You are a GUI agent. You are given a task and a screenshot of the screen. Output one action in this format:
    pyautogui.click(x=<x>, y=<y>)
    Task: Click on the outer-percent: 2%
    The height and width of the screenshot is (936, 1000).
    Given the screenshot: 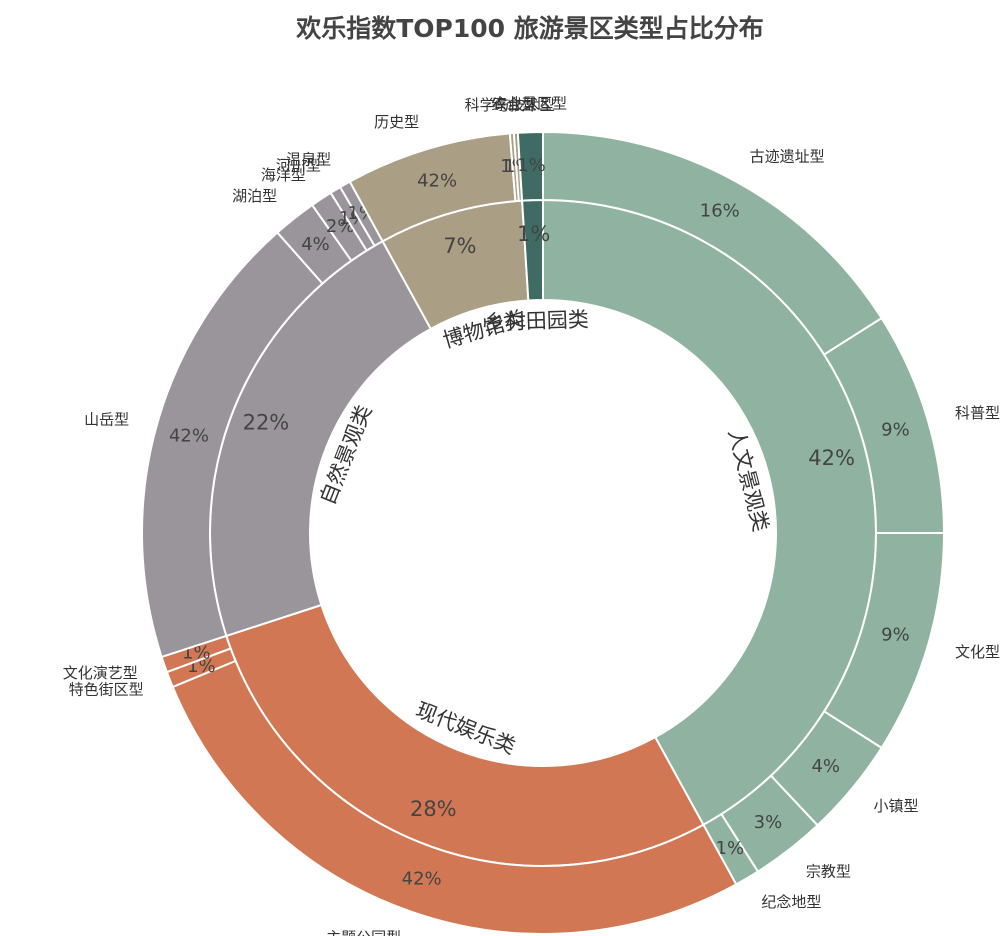 What is the action you would take?
    pyautogui.click(x=340, y=226)
    